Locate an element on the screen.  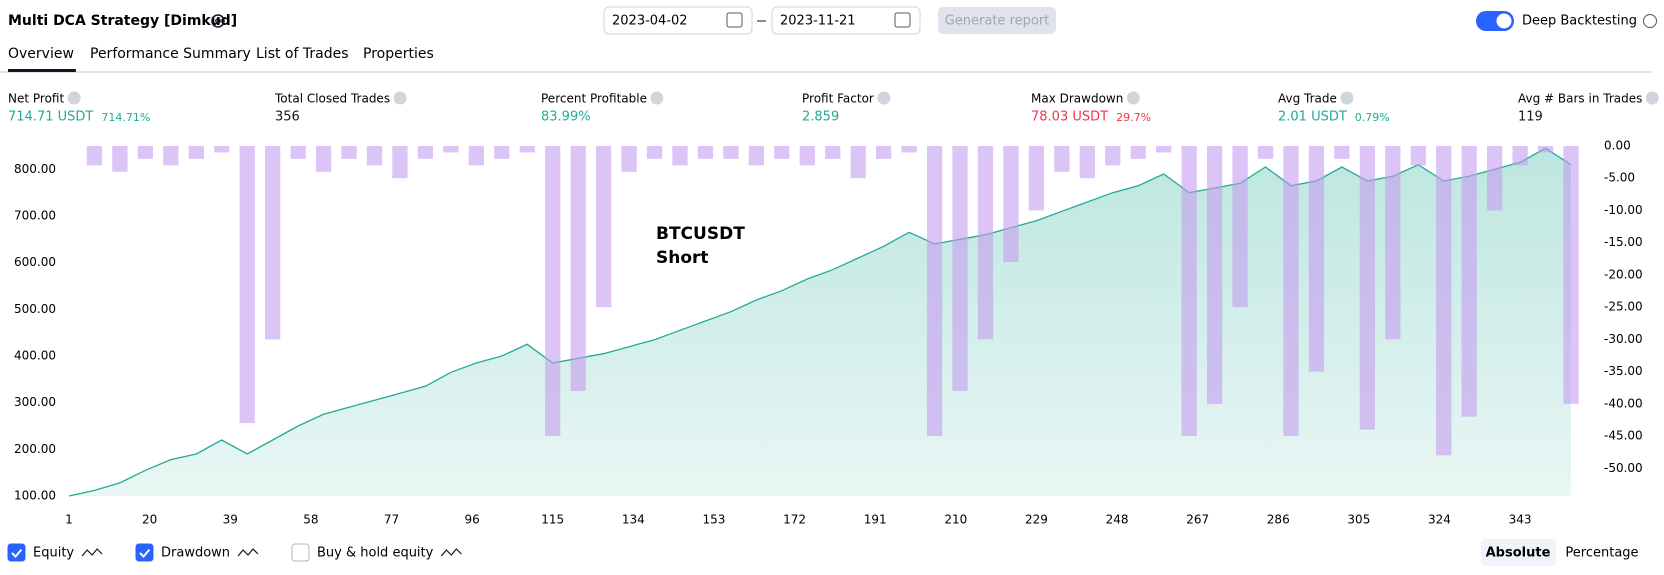
active-tab-underline is located at coordinates (42, 70).